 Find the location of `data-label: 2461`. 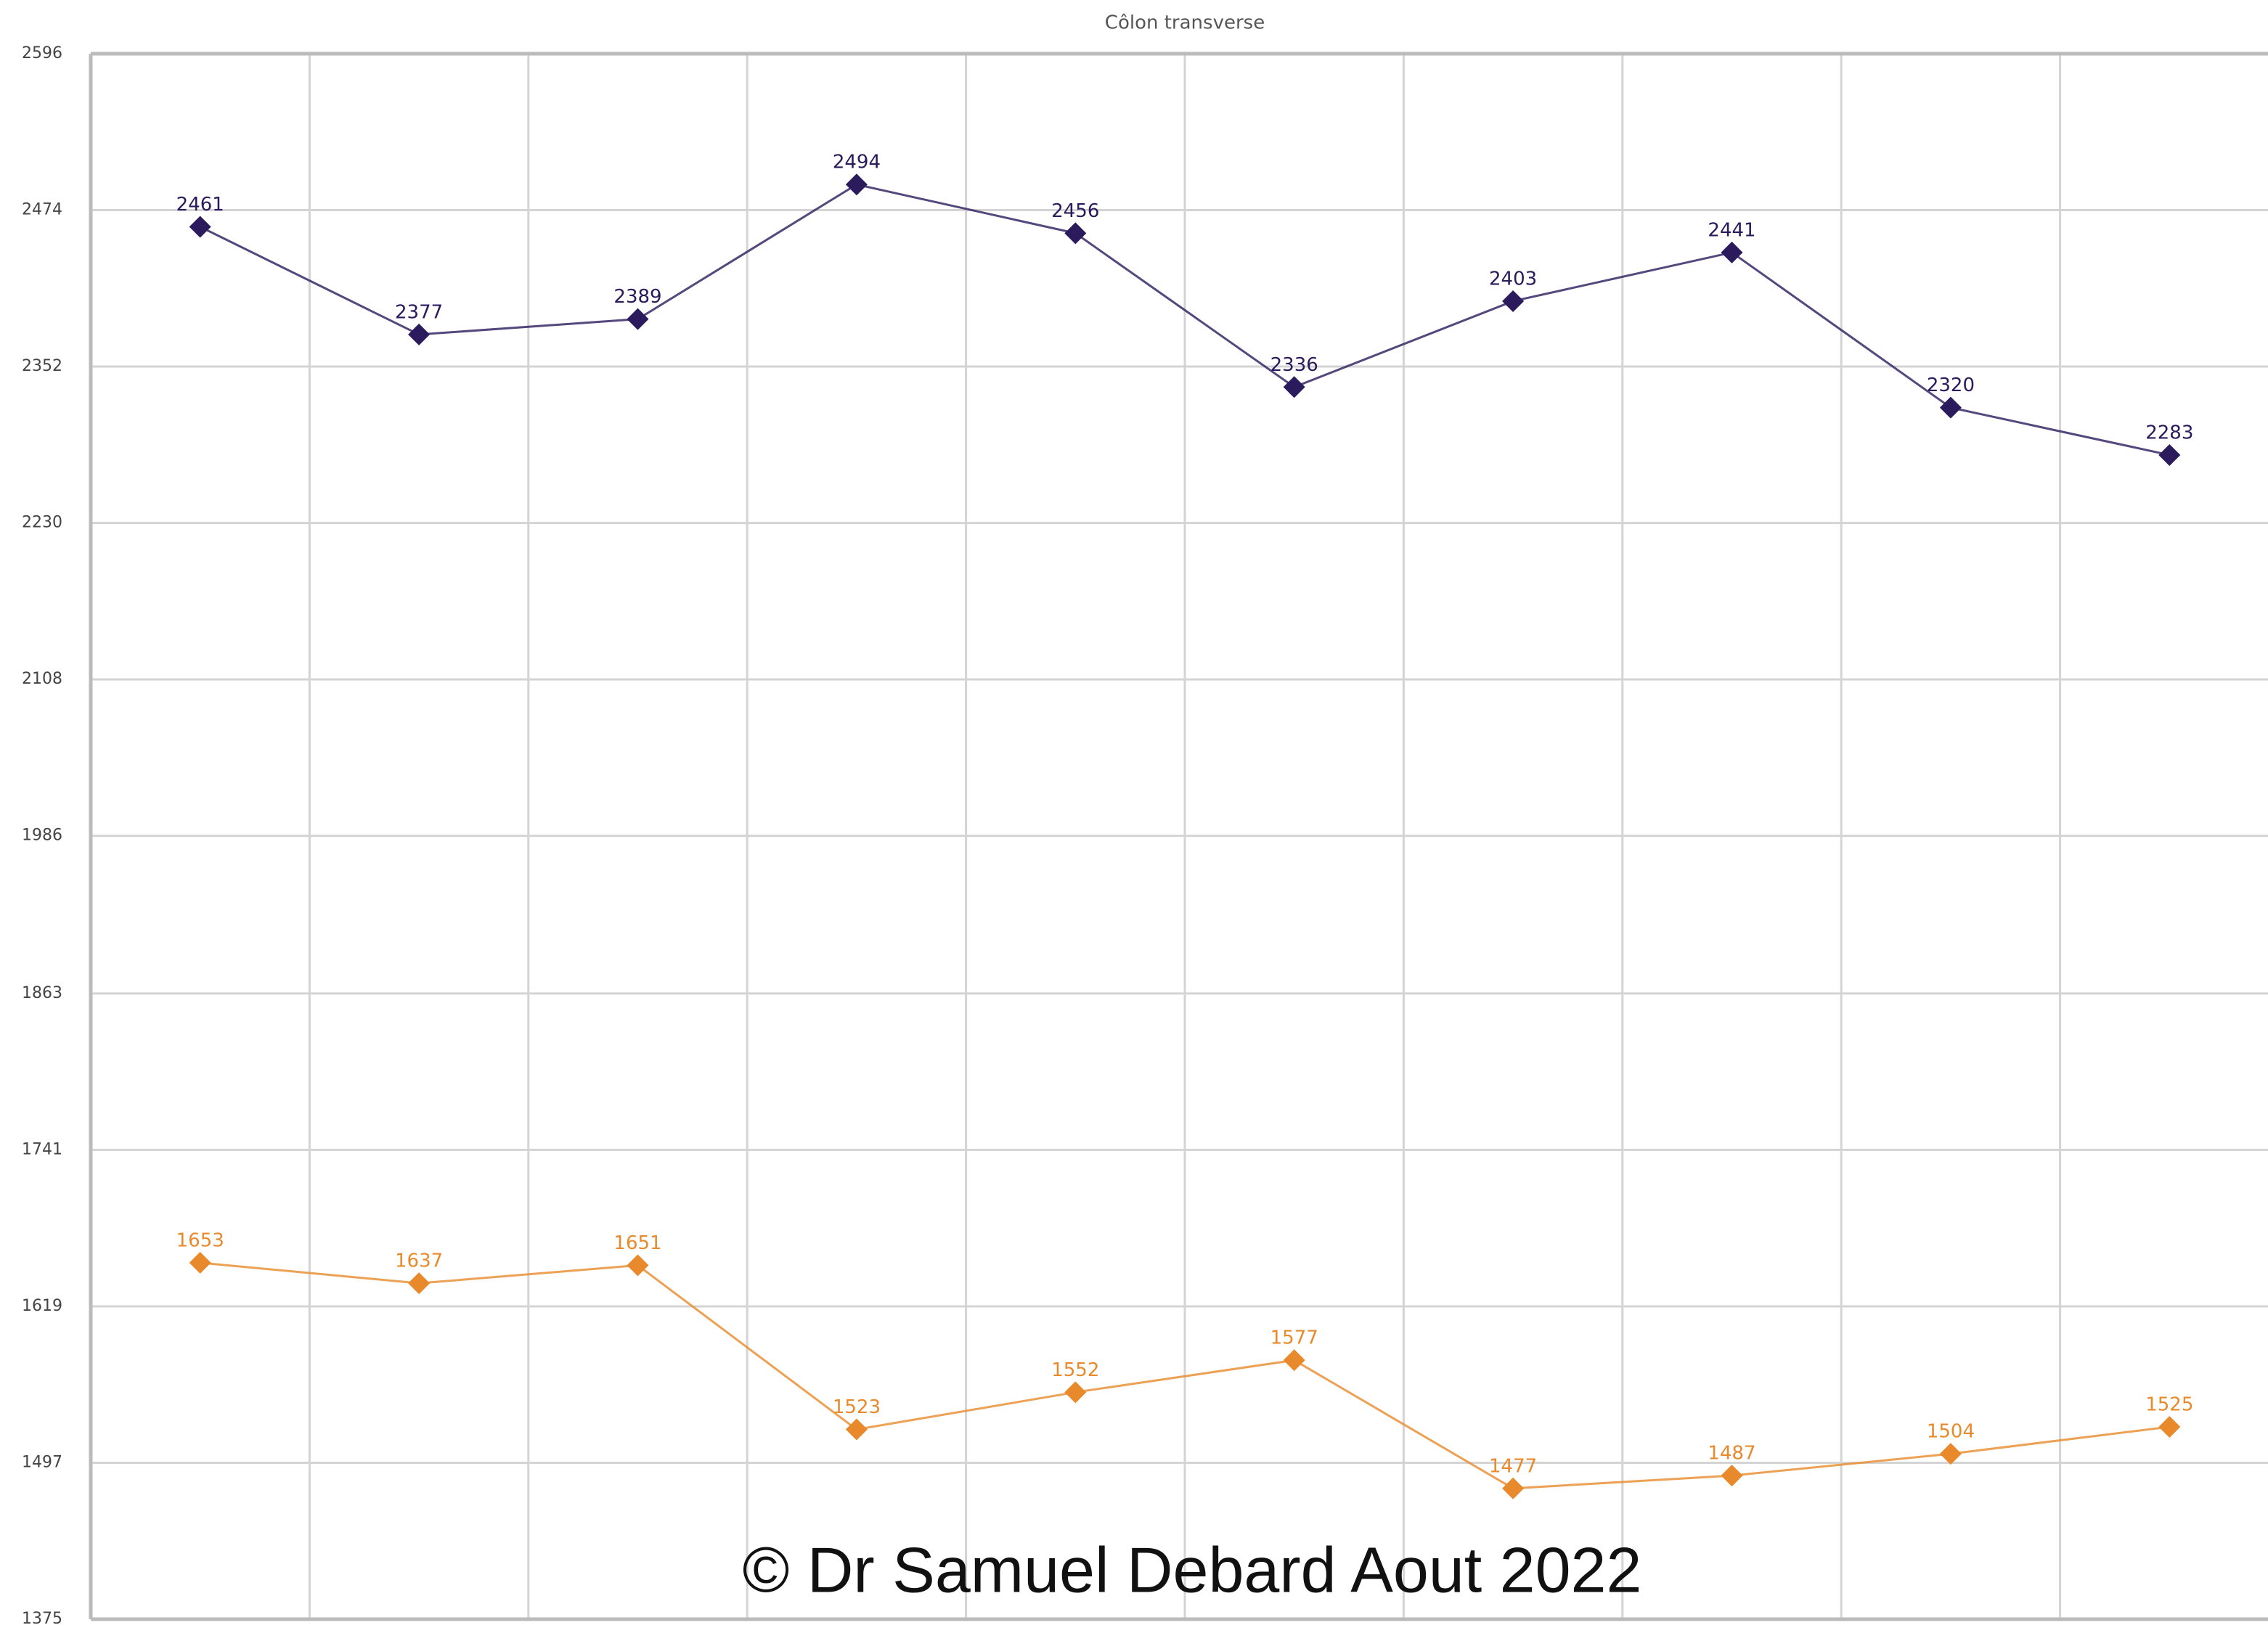

data-label: 2461 is located at coordinates (200, 205).